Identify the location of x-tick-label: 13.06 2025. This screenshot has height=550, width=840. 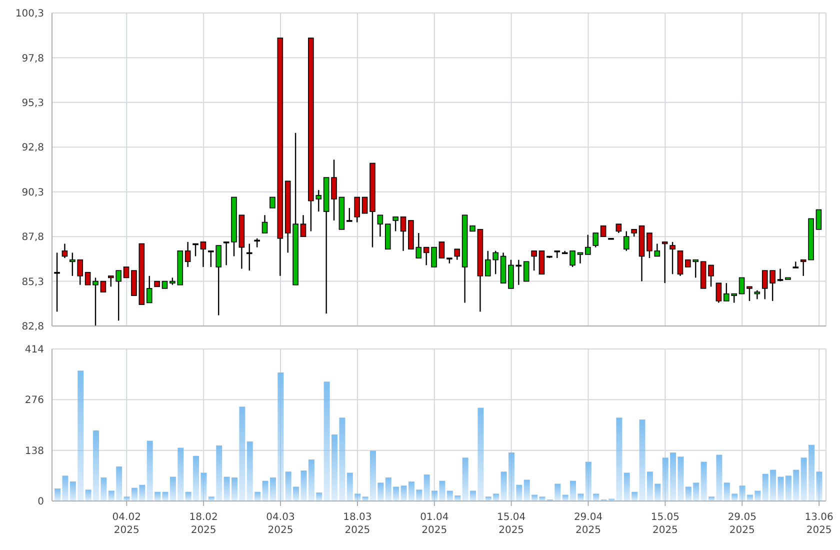
(819, 524).